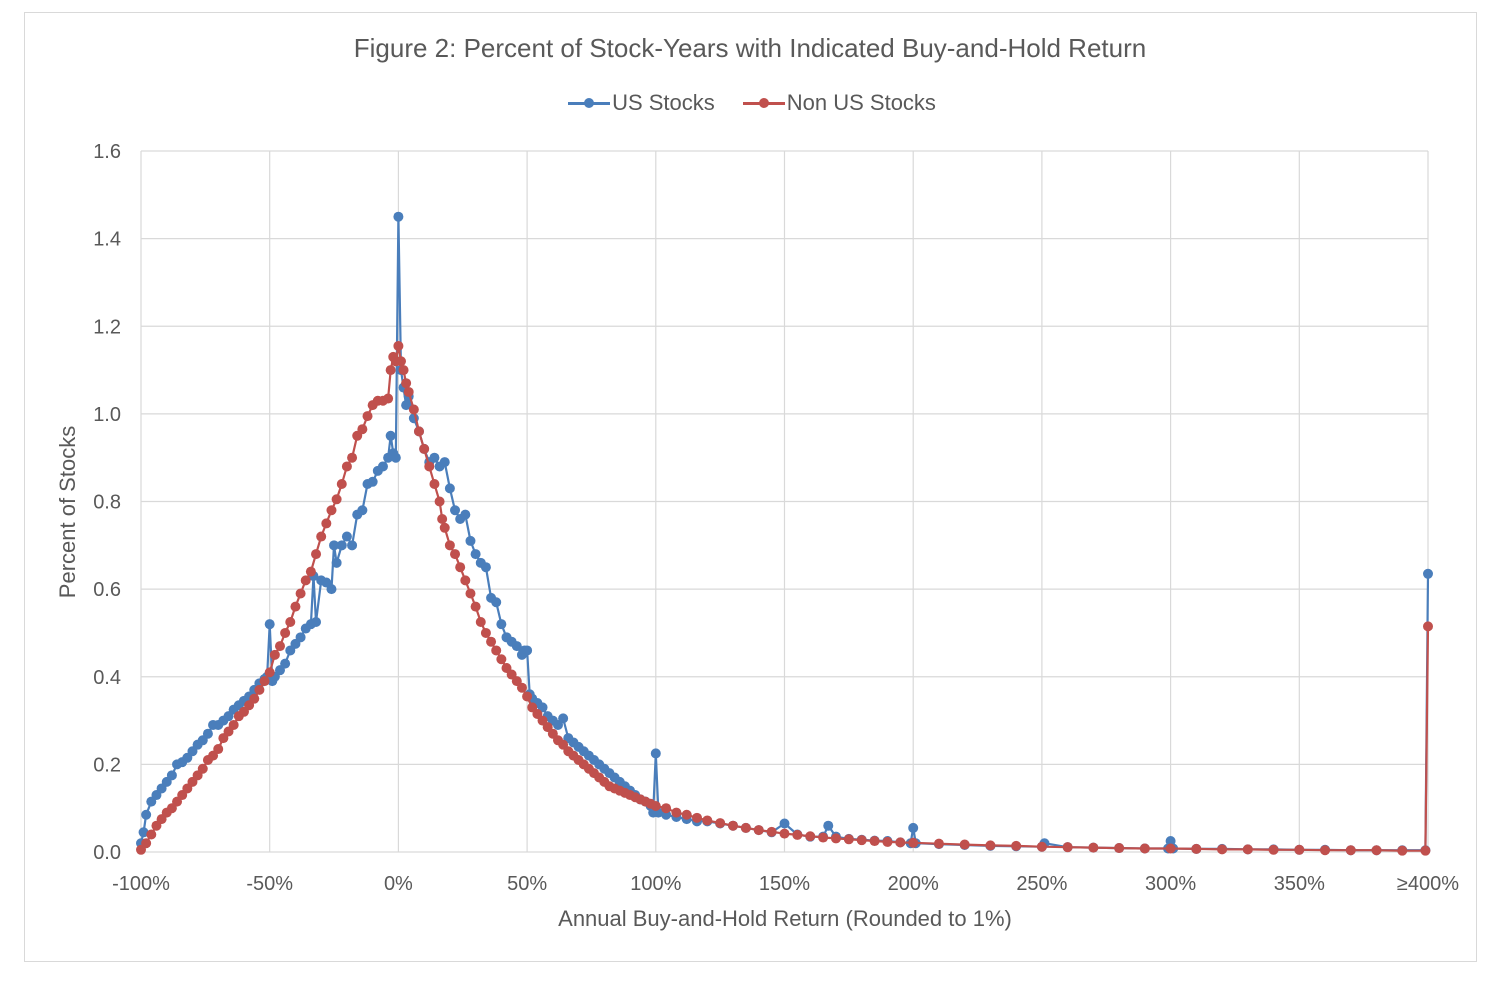 The image size is (1504, 986). Describe the element at coordinates (861, 102) in the screenshot. I see `legend-label-non-us-stocks: Non US Stocks` at that location.